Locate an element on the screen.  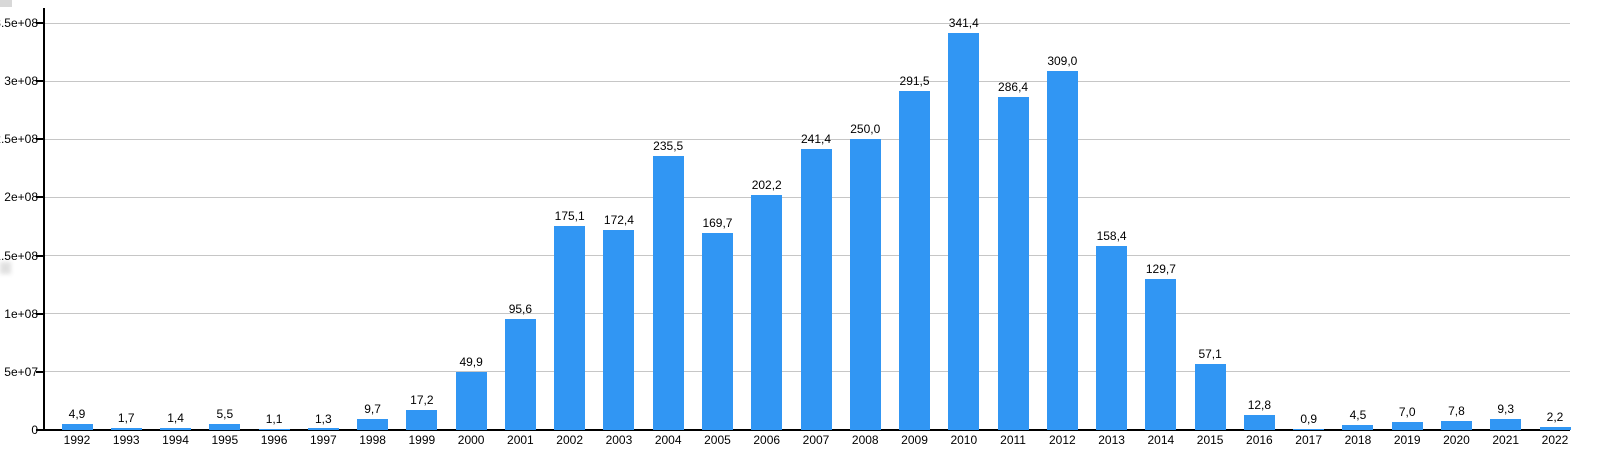
x-tick-label: 1998 is located at coordinates (372, 440).